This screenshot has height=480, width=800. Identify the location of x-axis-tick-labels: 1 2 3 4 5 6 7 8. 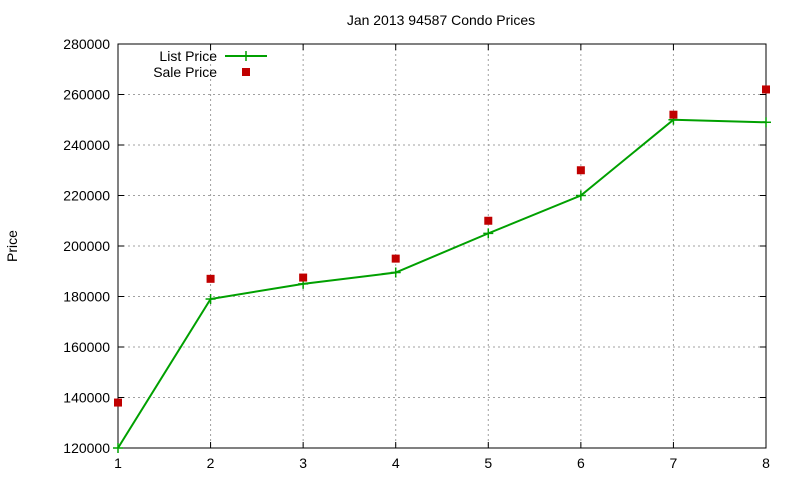
(442, 463).